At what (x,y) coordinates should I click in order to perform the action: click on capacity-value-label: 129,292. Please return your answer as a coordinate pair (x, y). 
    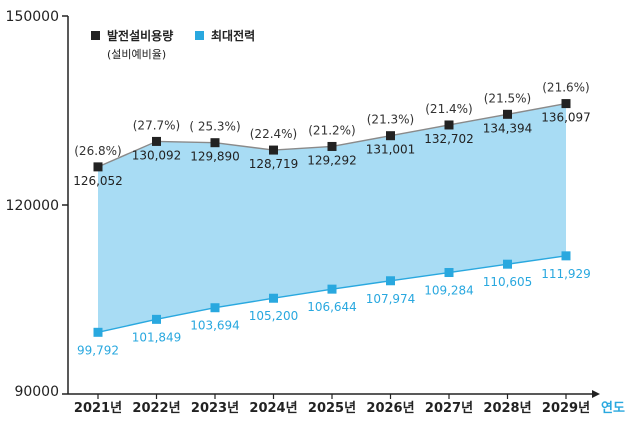
    Looking at the image, I should click on (332, 160).